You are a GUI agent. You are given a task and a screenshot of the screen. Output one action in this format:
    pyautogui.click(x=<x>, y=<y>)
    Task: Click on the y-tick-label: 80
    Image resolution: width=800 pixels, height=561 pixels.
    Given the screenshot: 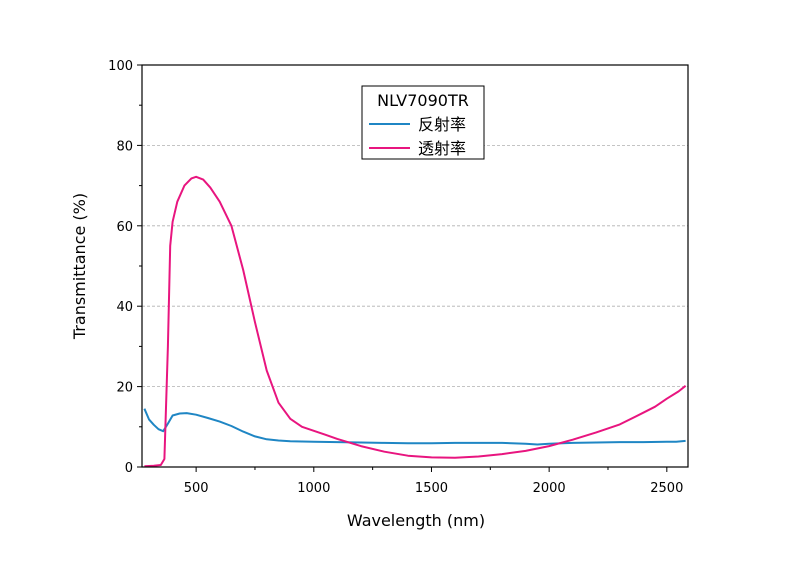 What is the action you would take?
    pyautogui.click(x=124, y=146)
    